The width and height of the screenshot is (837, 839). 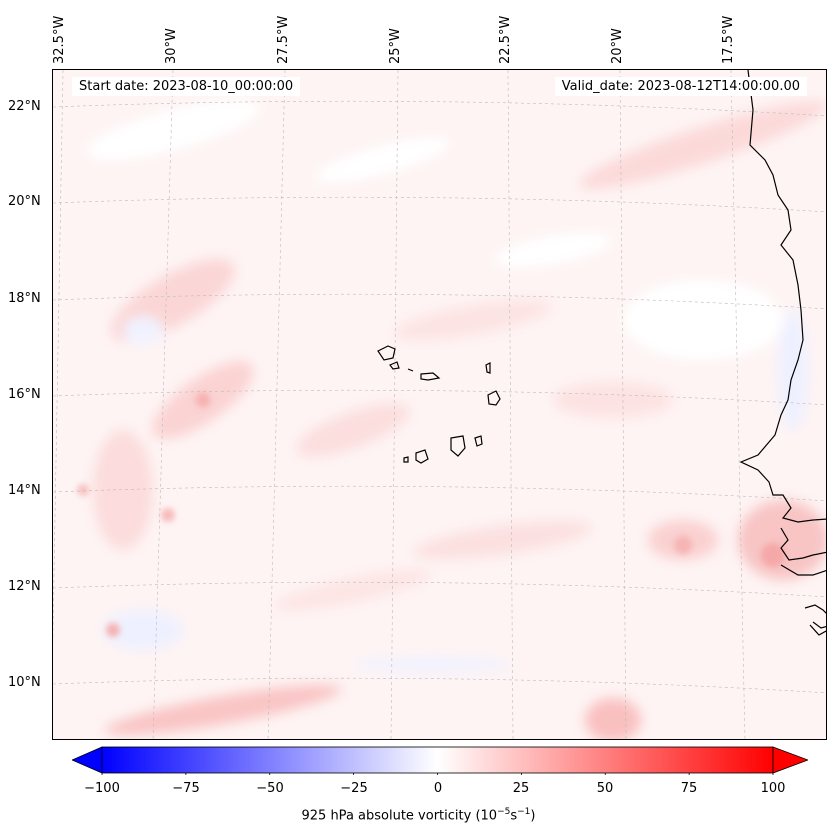 I want to click on coastline, so click(x=782, y=353).